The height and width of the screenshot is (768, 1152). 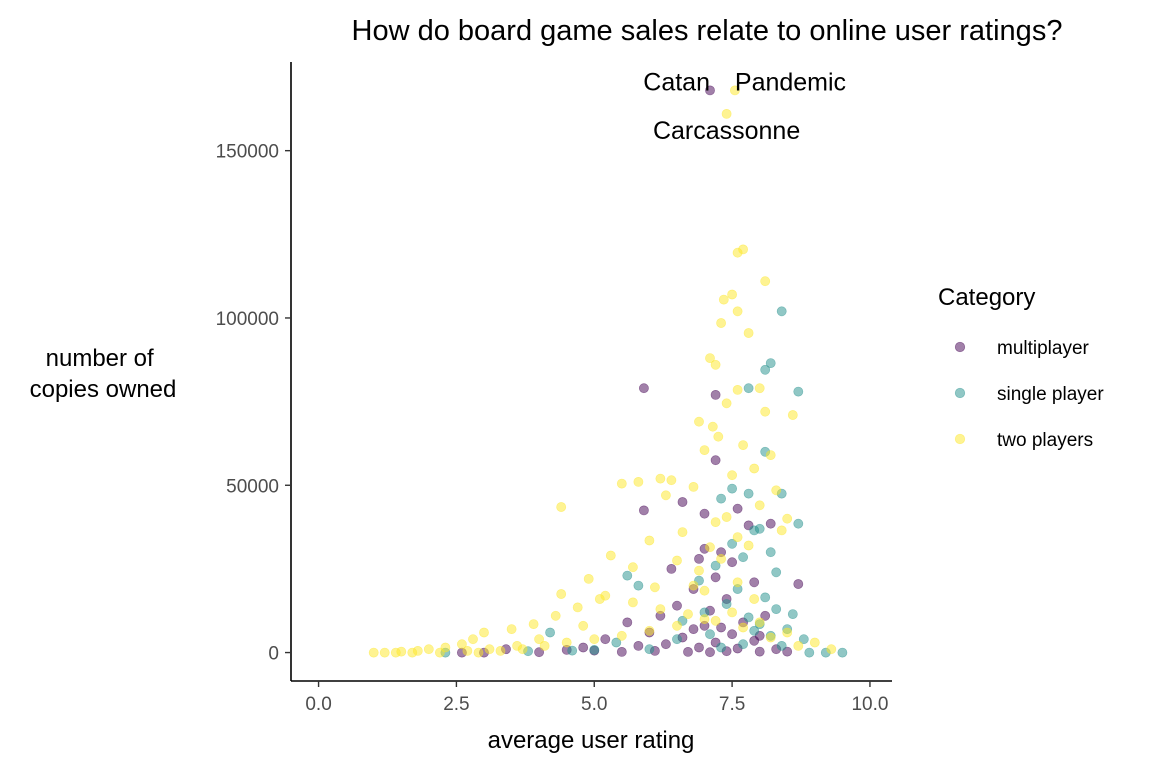 What do you see at coordinates (594, 704) in the screenshot?
I see `x-tick-label: 5.0` at bounding box center [594, 704].